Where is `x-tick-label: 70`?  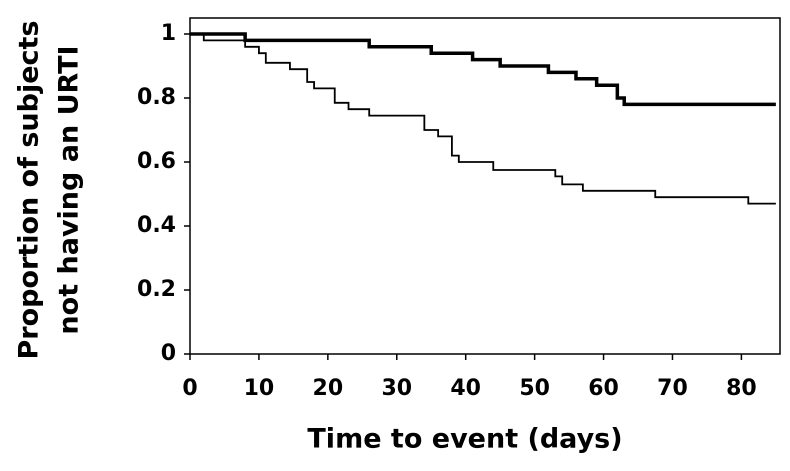
x-tick-label: 70 is located at coordinates (672, 388).